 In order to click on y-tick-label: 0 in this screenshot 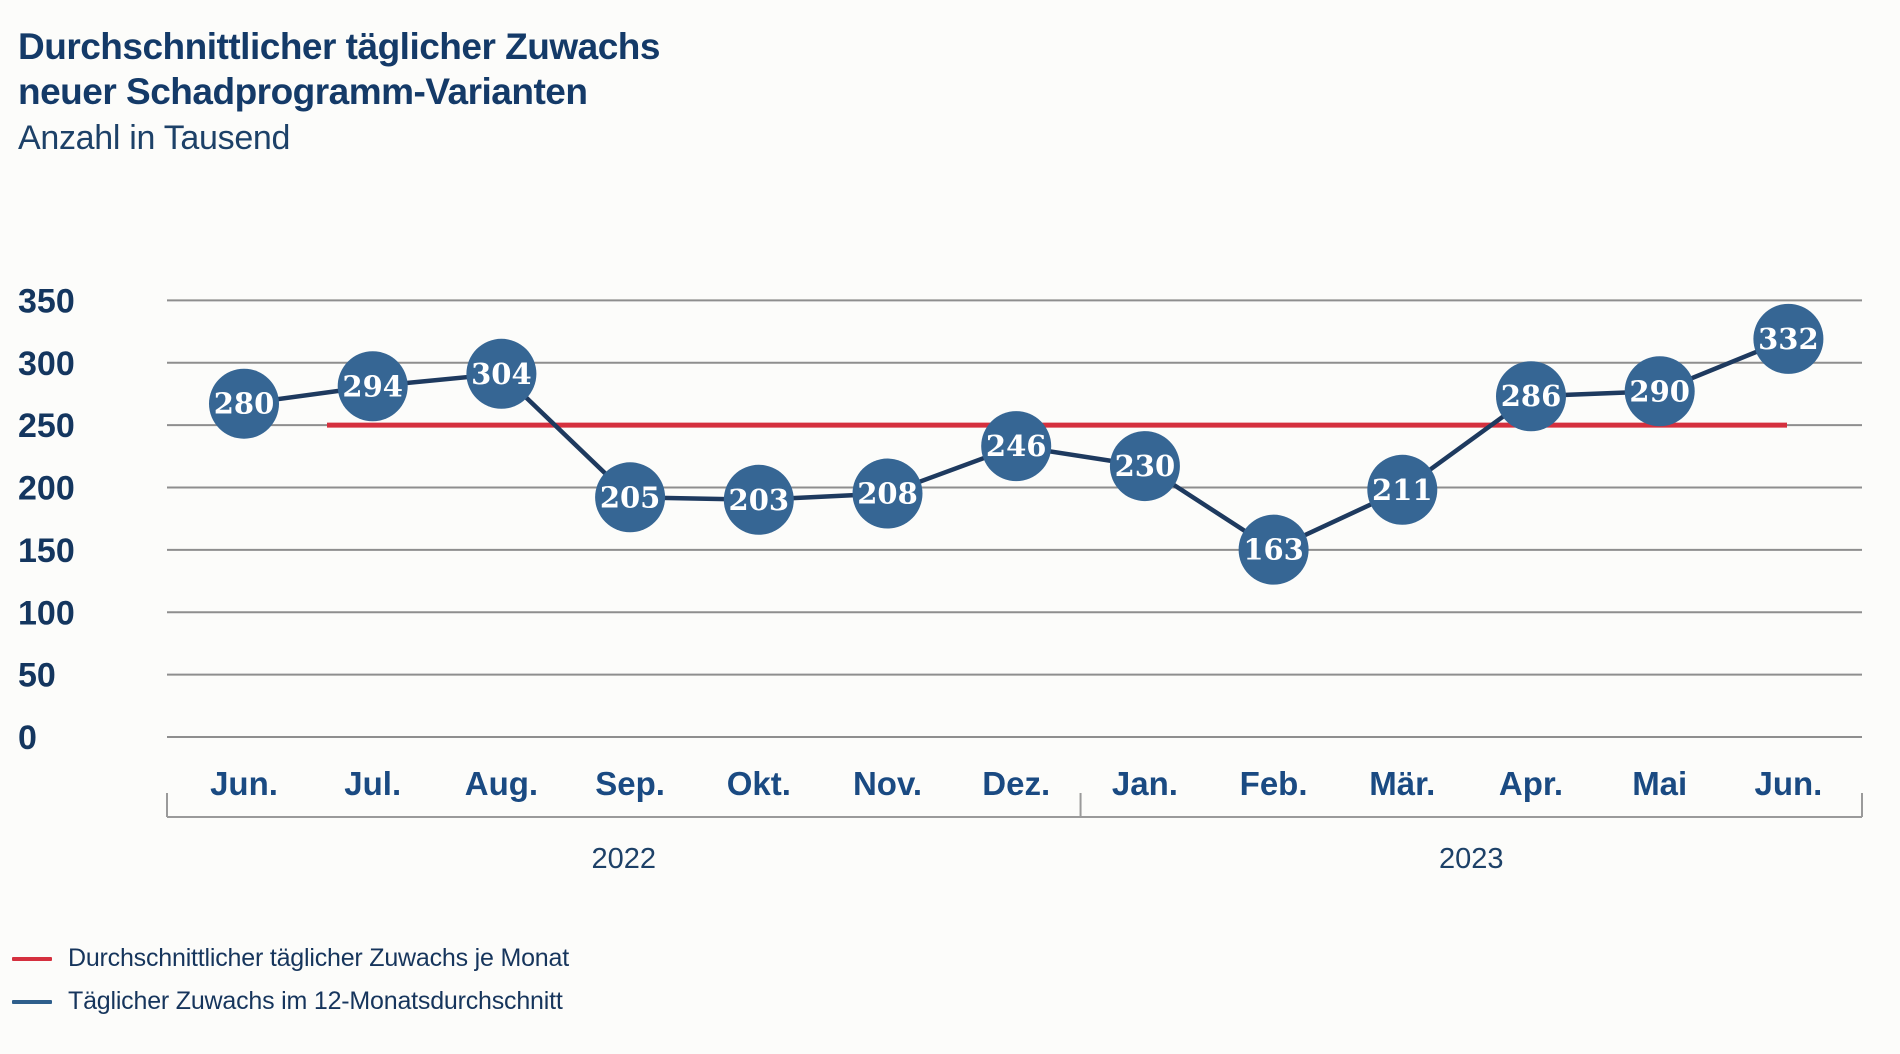, I will do `click(27, 738)`.